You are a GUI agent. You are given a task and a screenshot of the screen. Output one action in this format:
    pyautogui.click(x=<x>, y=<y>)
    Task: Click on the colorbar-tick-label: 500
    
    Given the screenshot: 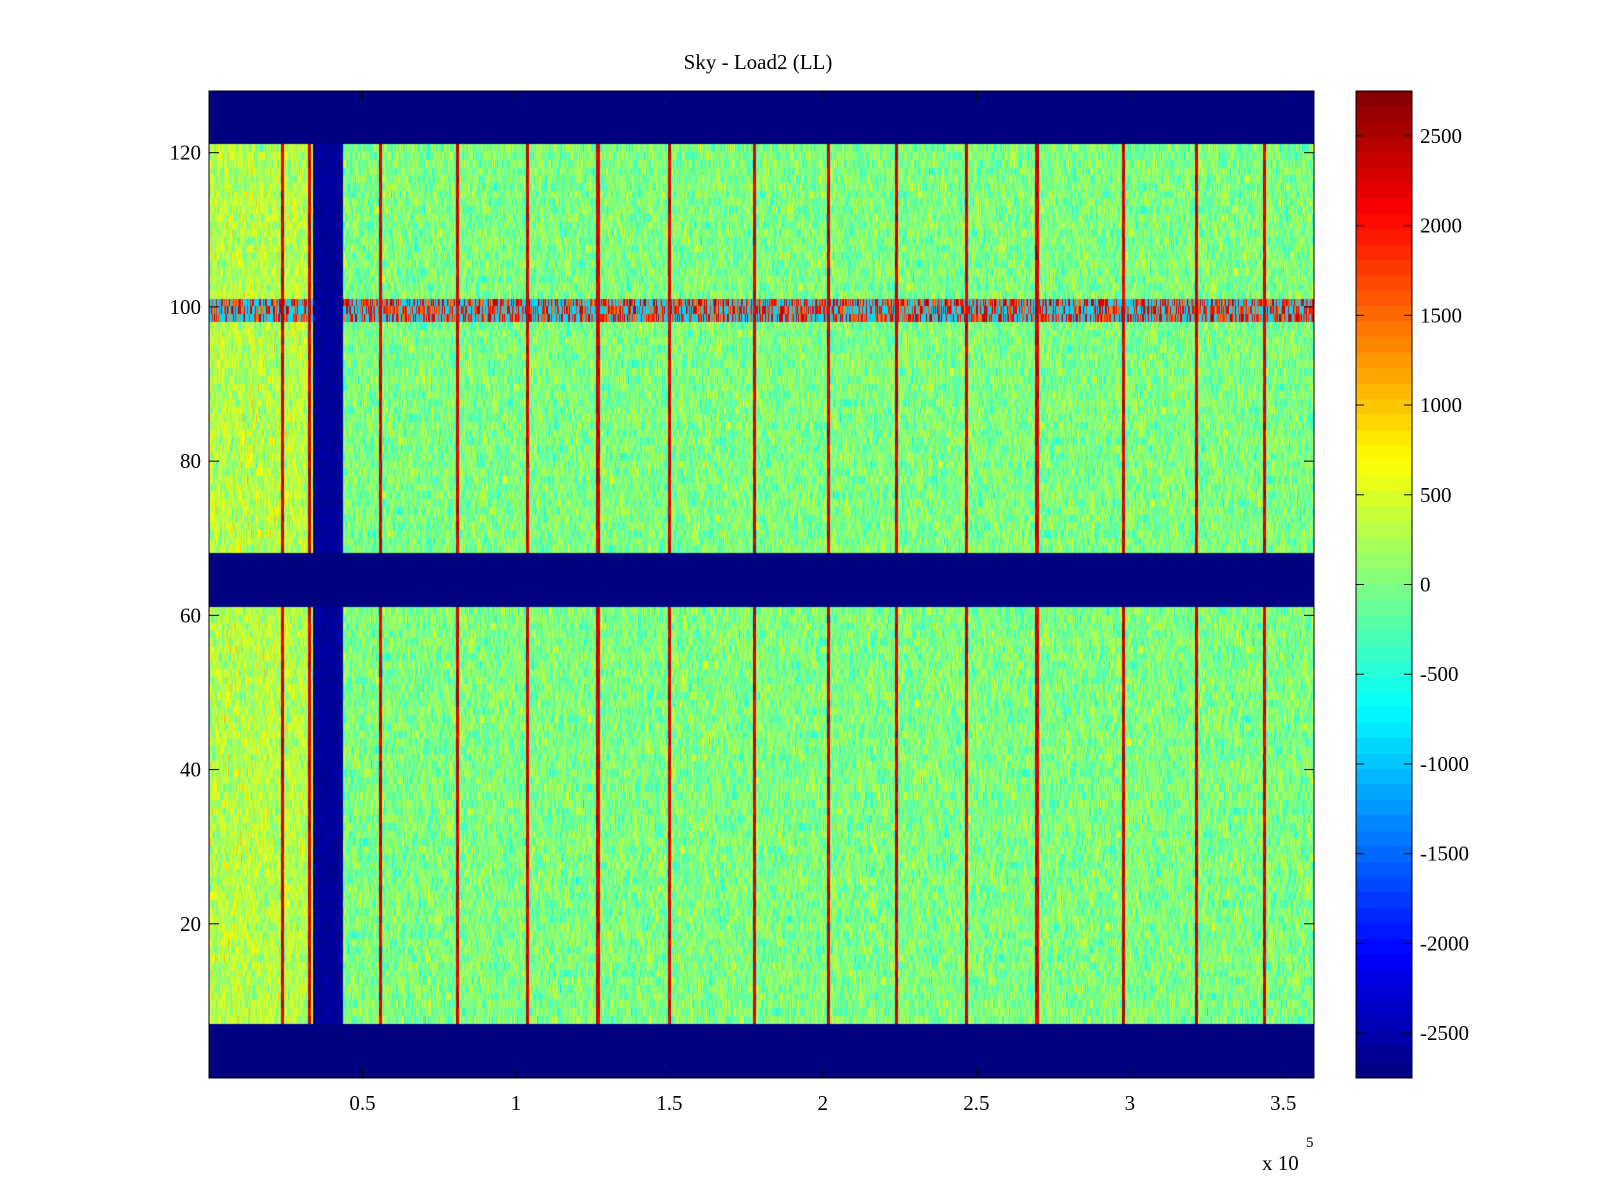 What is the action you would take?
    pyautogui.click(x=1436, y=495)
    